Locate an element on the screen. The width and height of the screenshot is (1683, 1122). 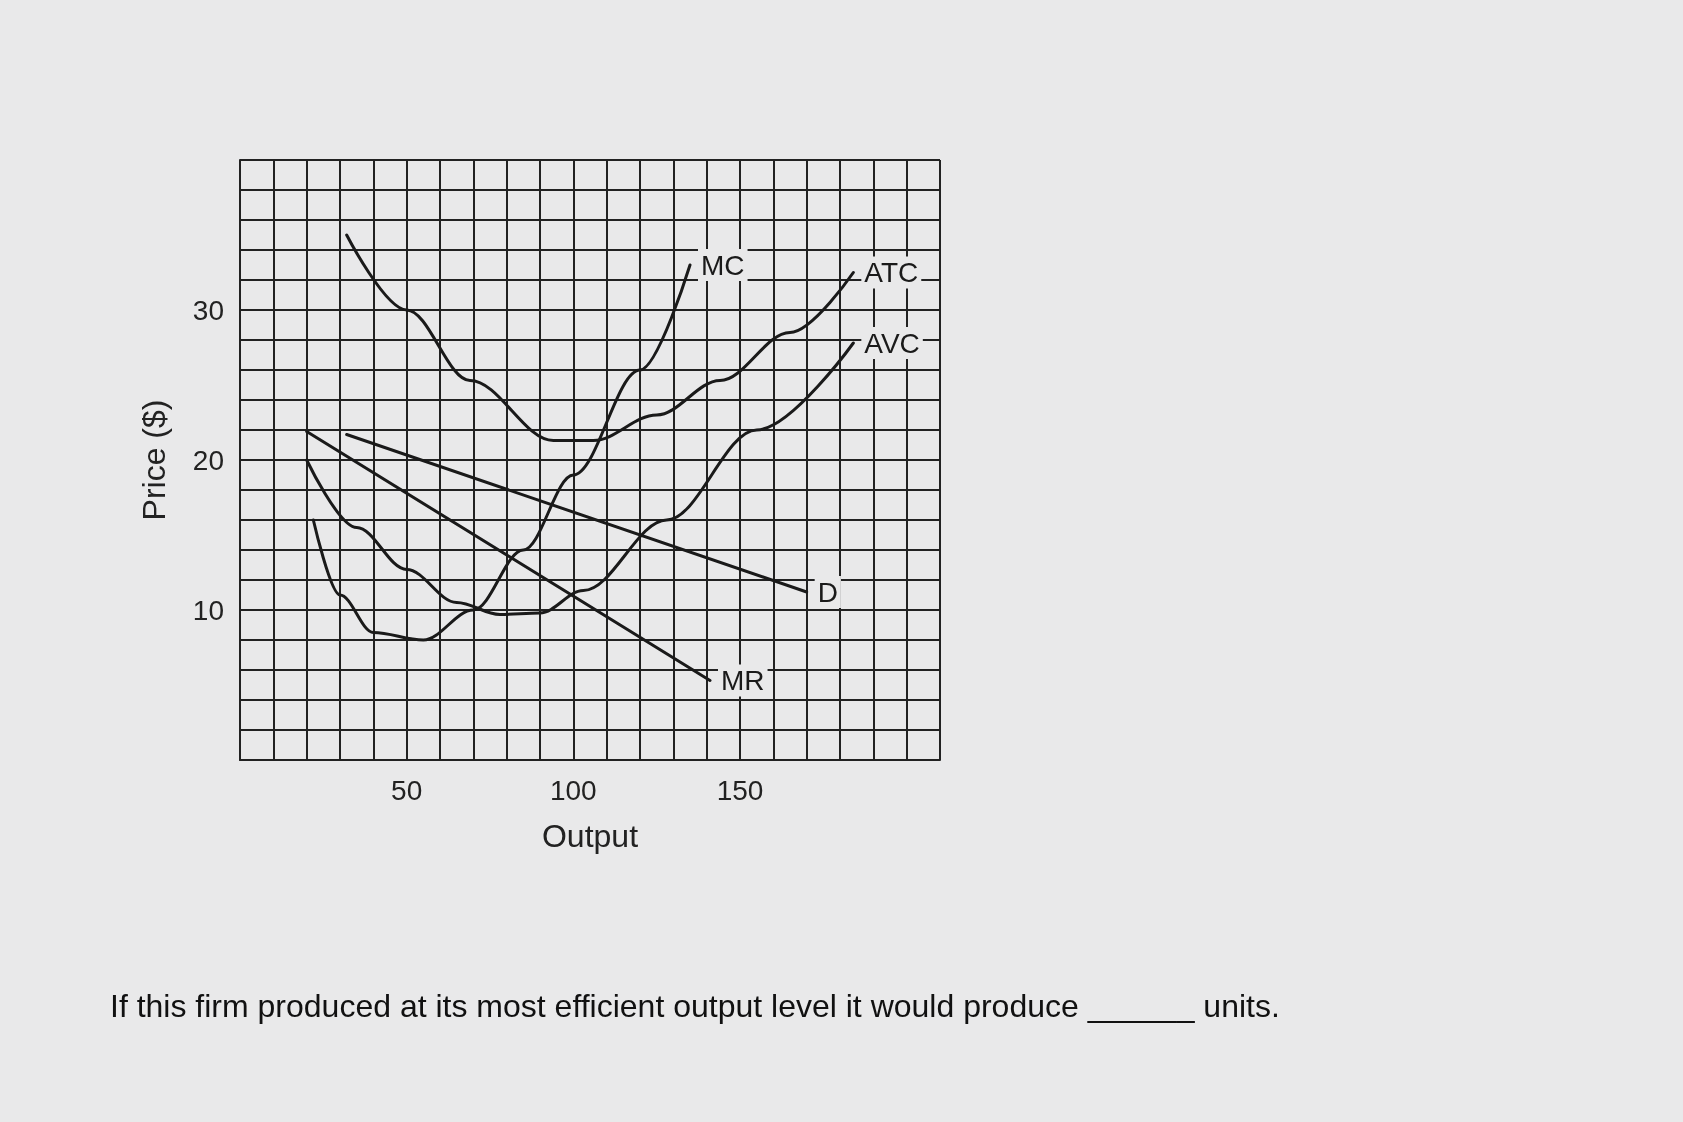
y-tick-label: 30 is located at coordinates (208, 310).